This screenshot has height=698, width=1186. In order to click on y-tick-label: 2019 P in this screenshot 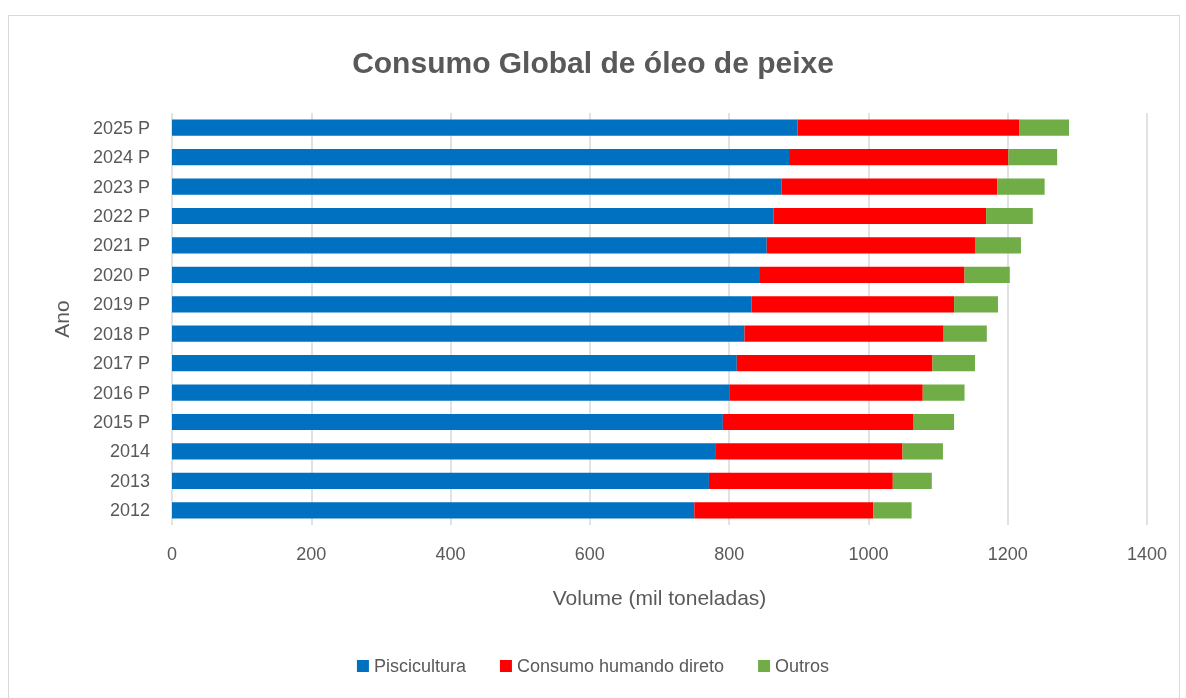, I will do `click(121, 304)`.